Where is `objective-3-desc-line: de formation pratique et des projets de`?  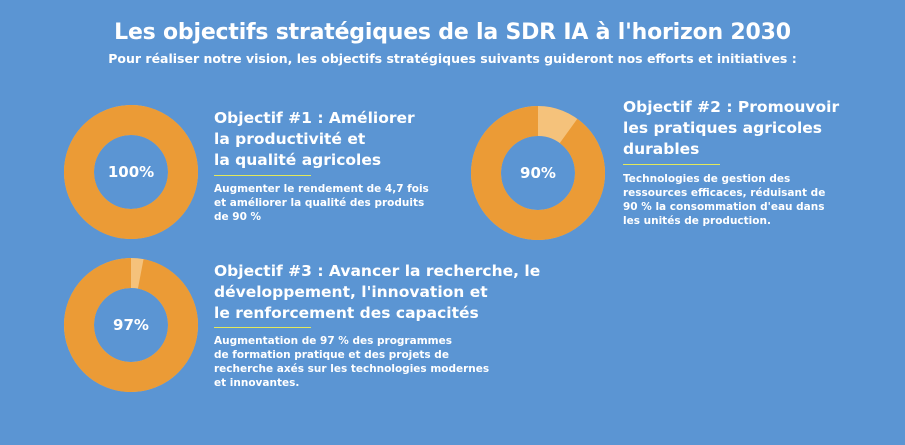
objective-3-desc-line: de formation pratique et des projets de is located at coordinates (331, 355).